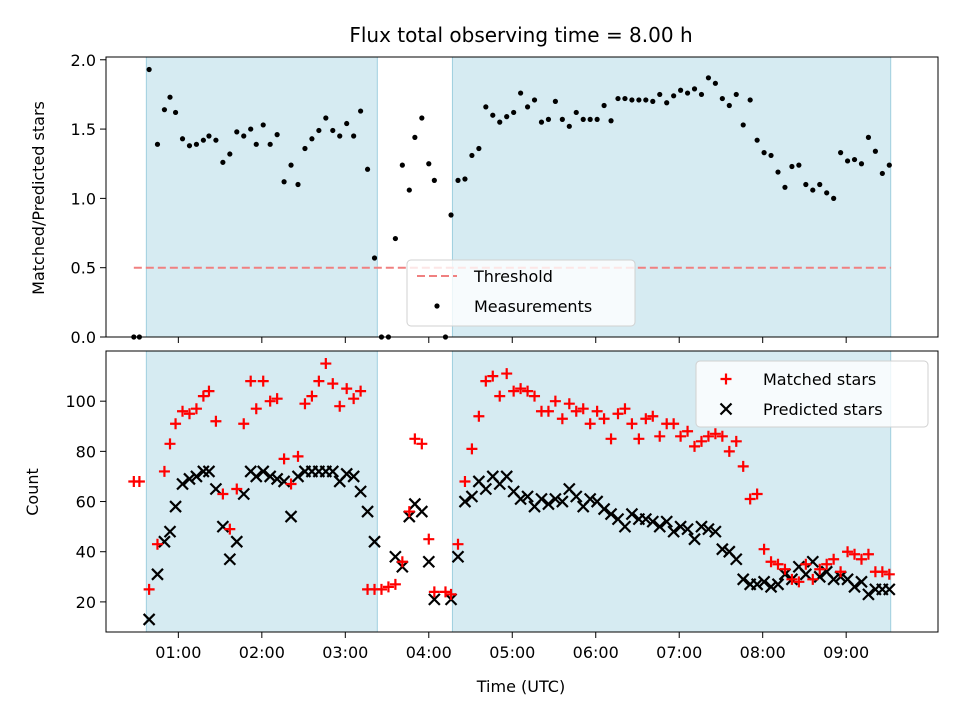  I want to click on bottom-legend: Matched stars Predicted stars, so click(812, 394).